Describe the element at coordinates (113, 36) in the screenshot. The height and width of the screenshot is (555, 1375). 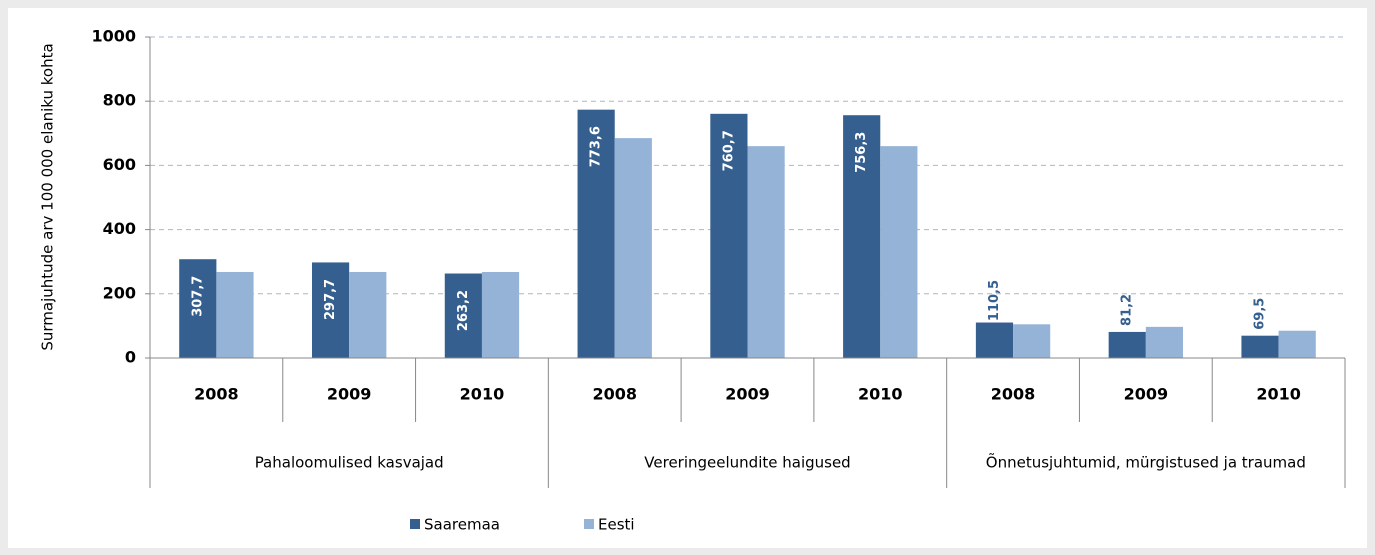
I see `y-tick-label: 1000` at that location.